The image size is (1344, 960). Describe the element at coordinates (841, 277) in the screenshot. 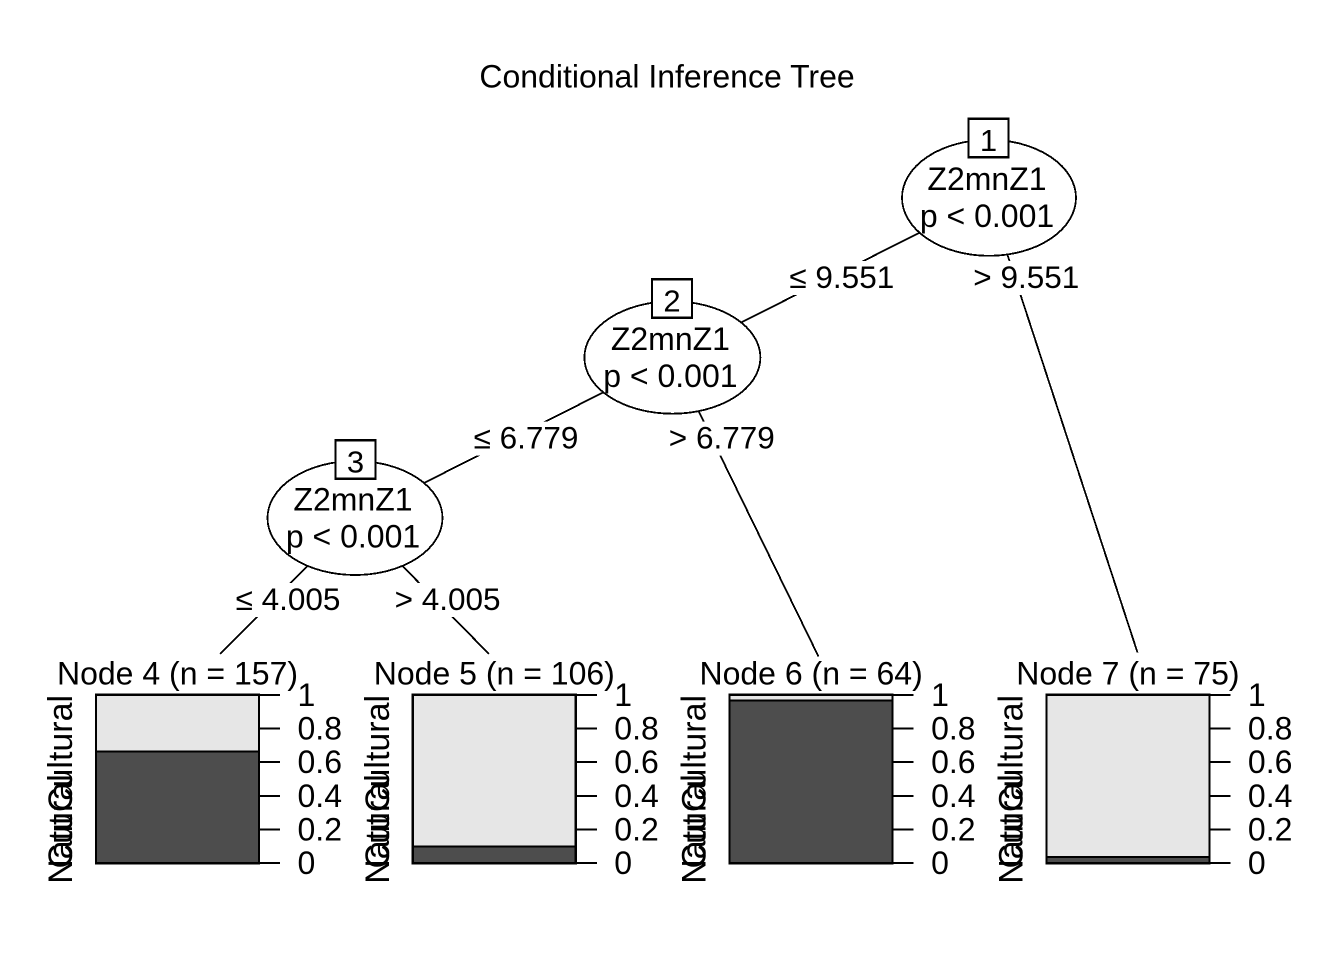

I see `svg-text: ≤ 9.551` at that location.